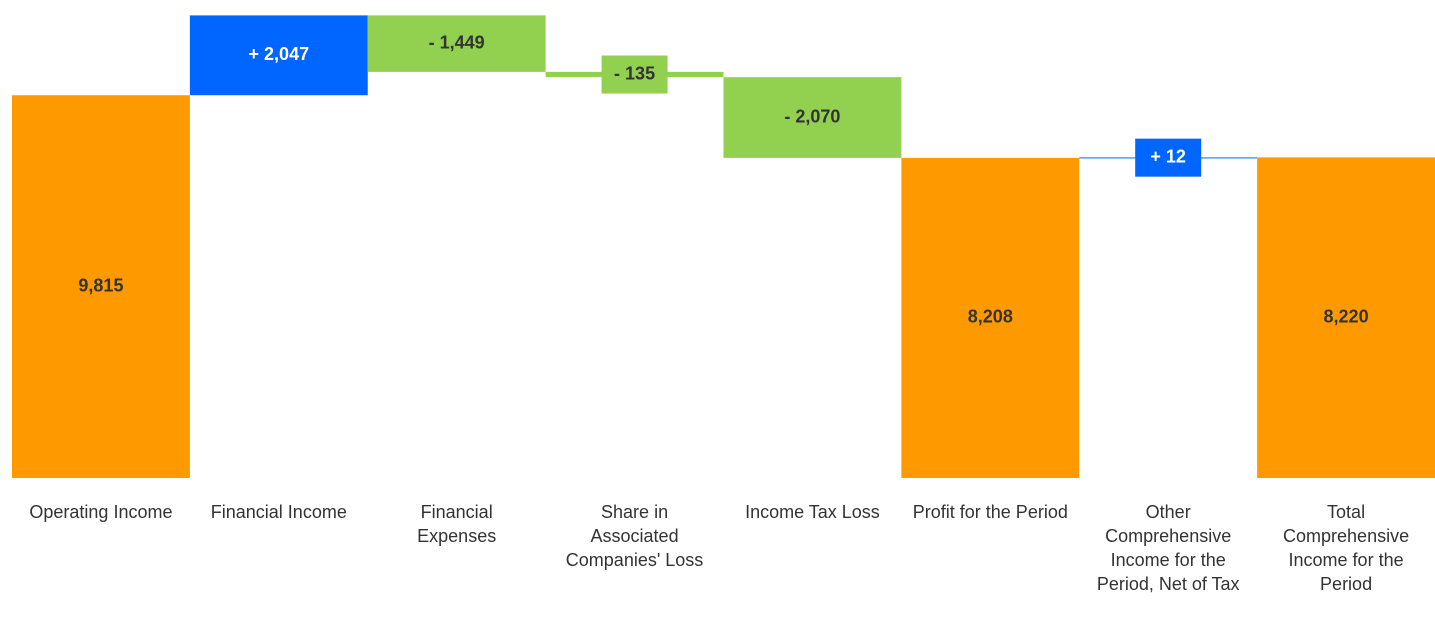 Image resolution: width=1435 pixels, height=617 pixels. What do you see at coordinates (457, 524) in the screenshot?
I see `x-tick-label: Financial Expenses` at bounding box center [457, 524].